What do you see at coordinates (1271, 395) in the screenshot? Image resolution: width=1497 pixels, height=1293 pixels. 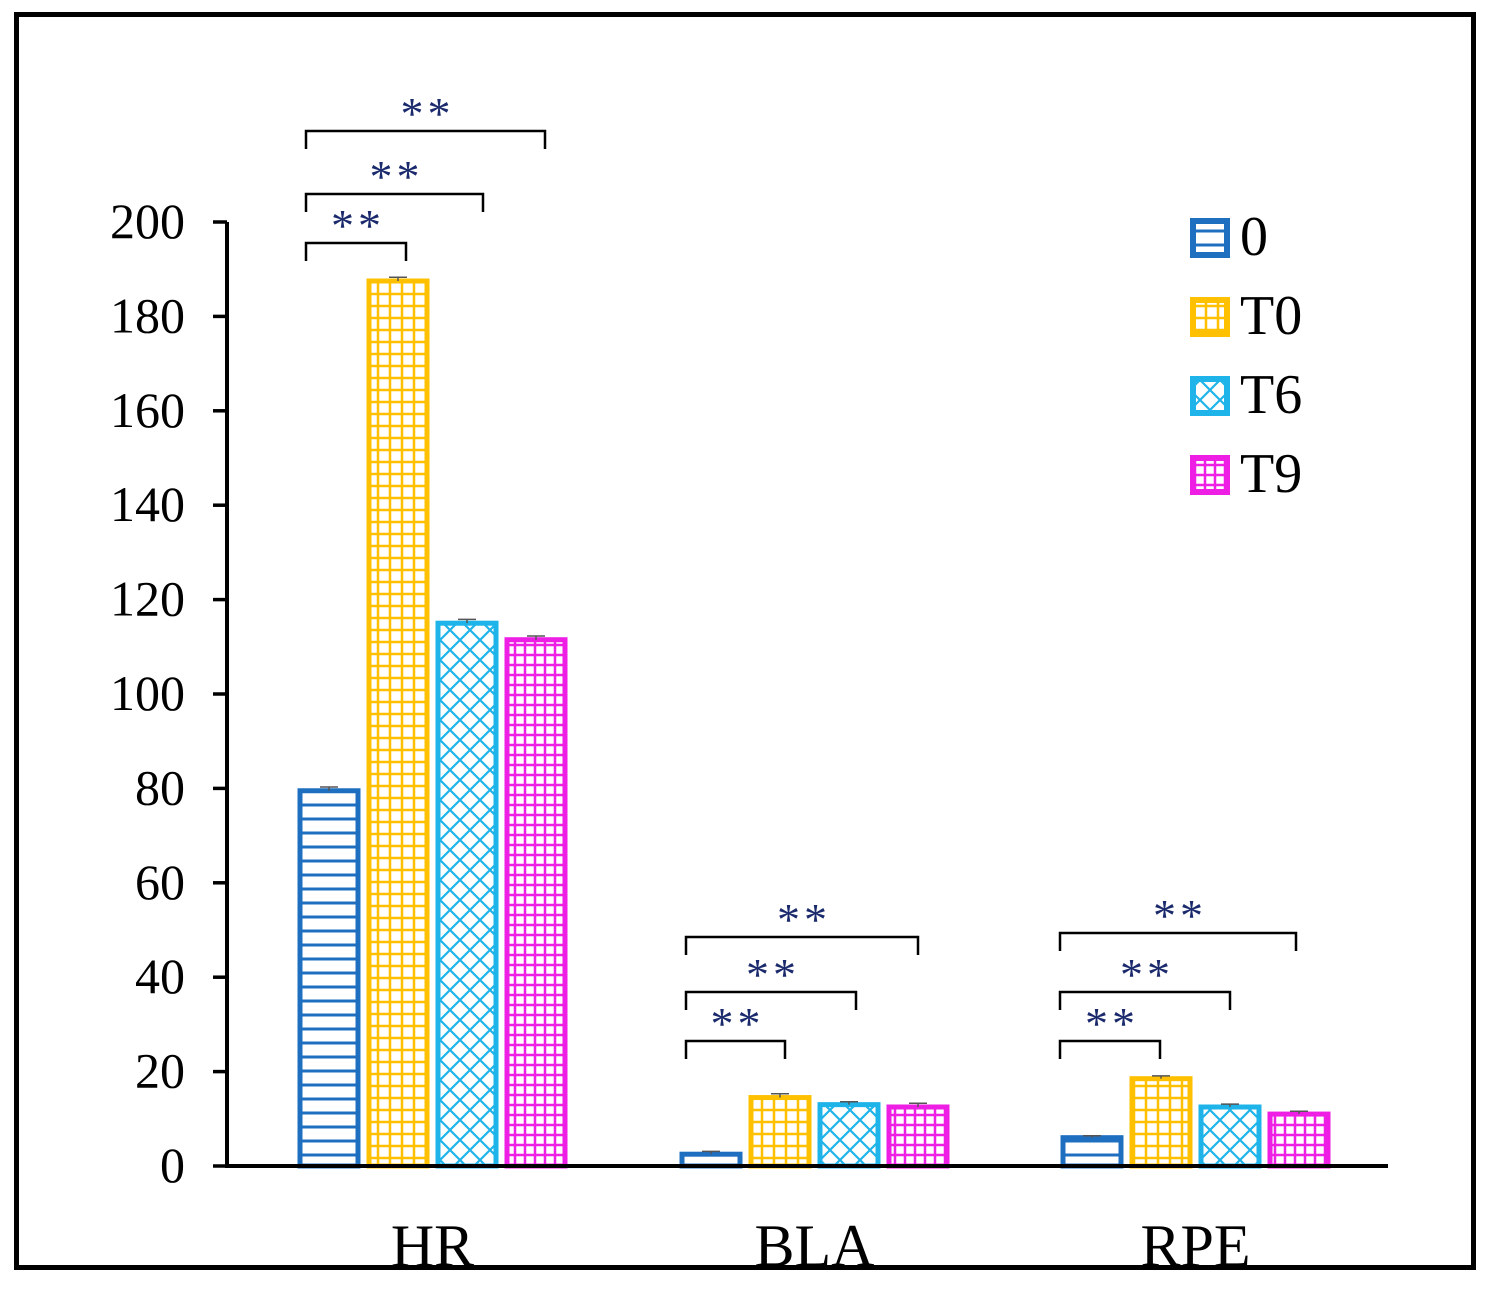 I see `legend-label-t6: T6` at bounding box center [1271, 395].